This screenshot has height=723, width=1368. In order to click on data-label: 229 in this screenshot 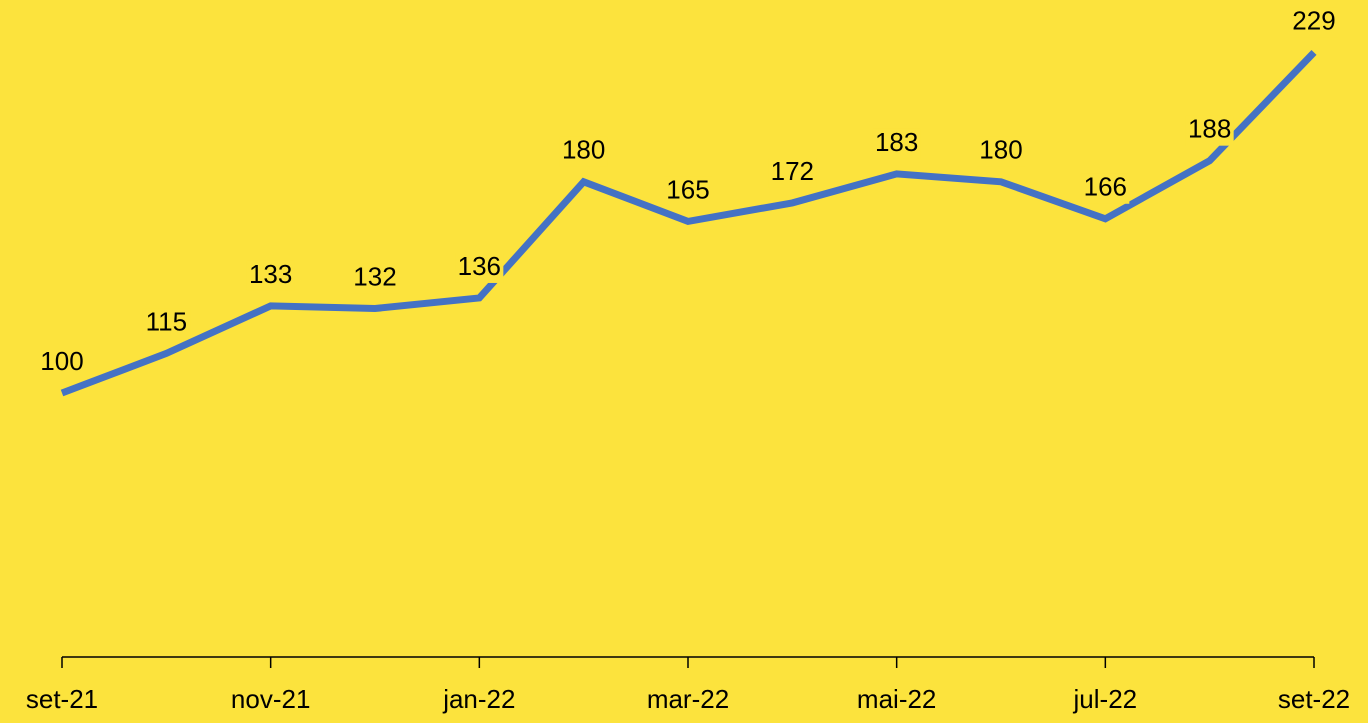, I will do `click(1313, 20)`.